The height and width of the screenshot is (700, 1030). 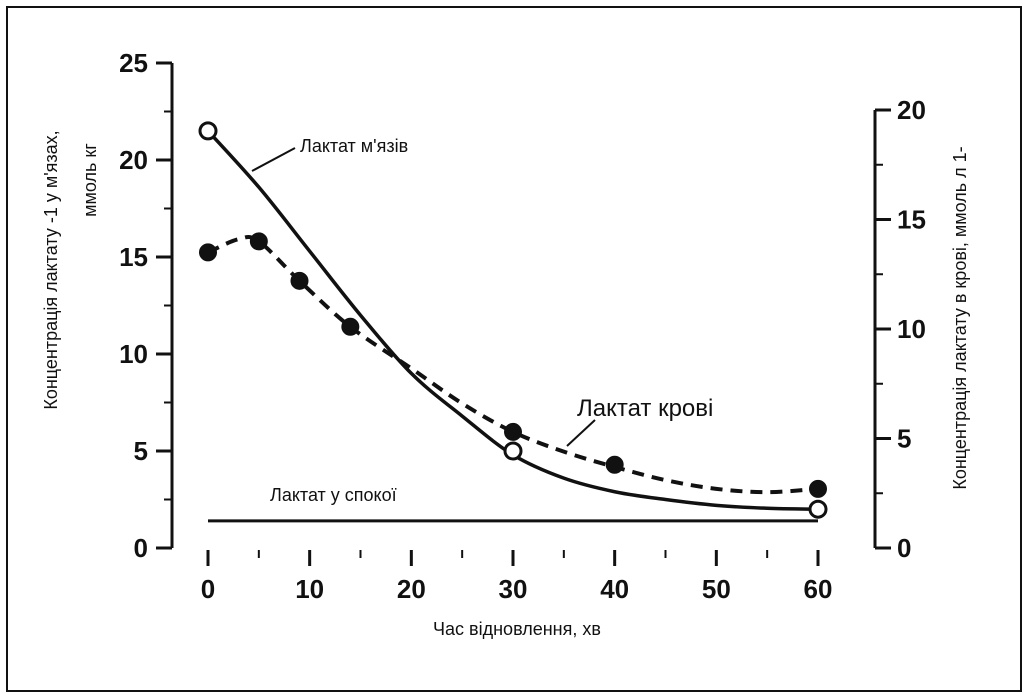 I want to click on x-tick-label: 60, so click(x=818, y=589).